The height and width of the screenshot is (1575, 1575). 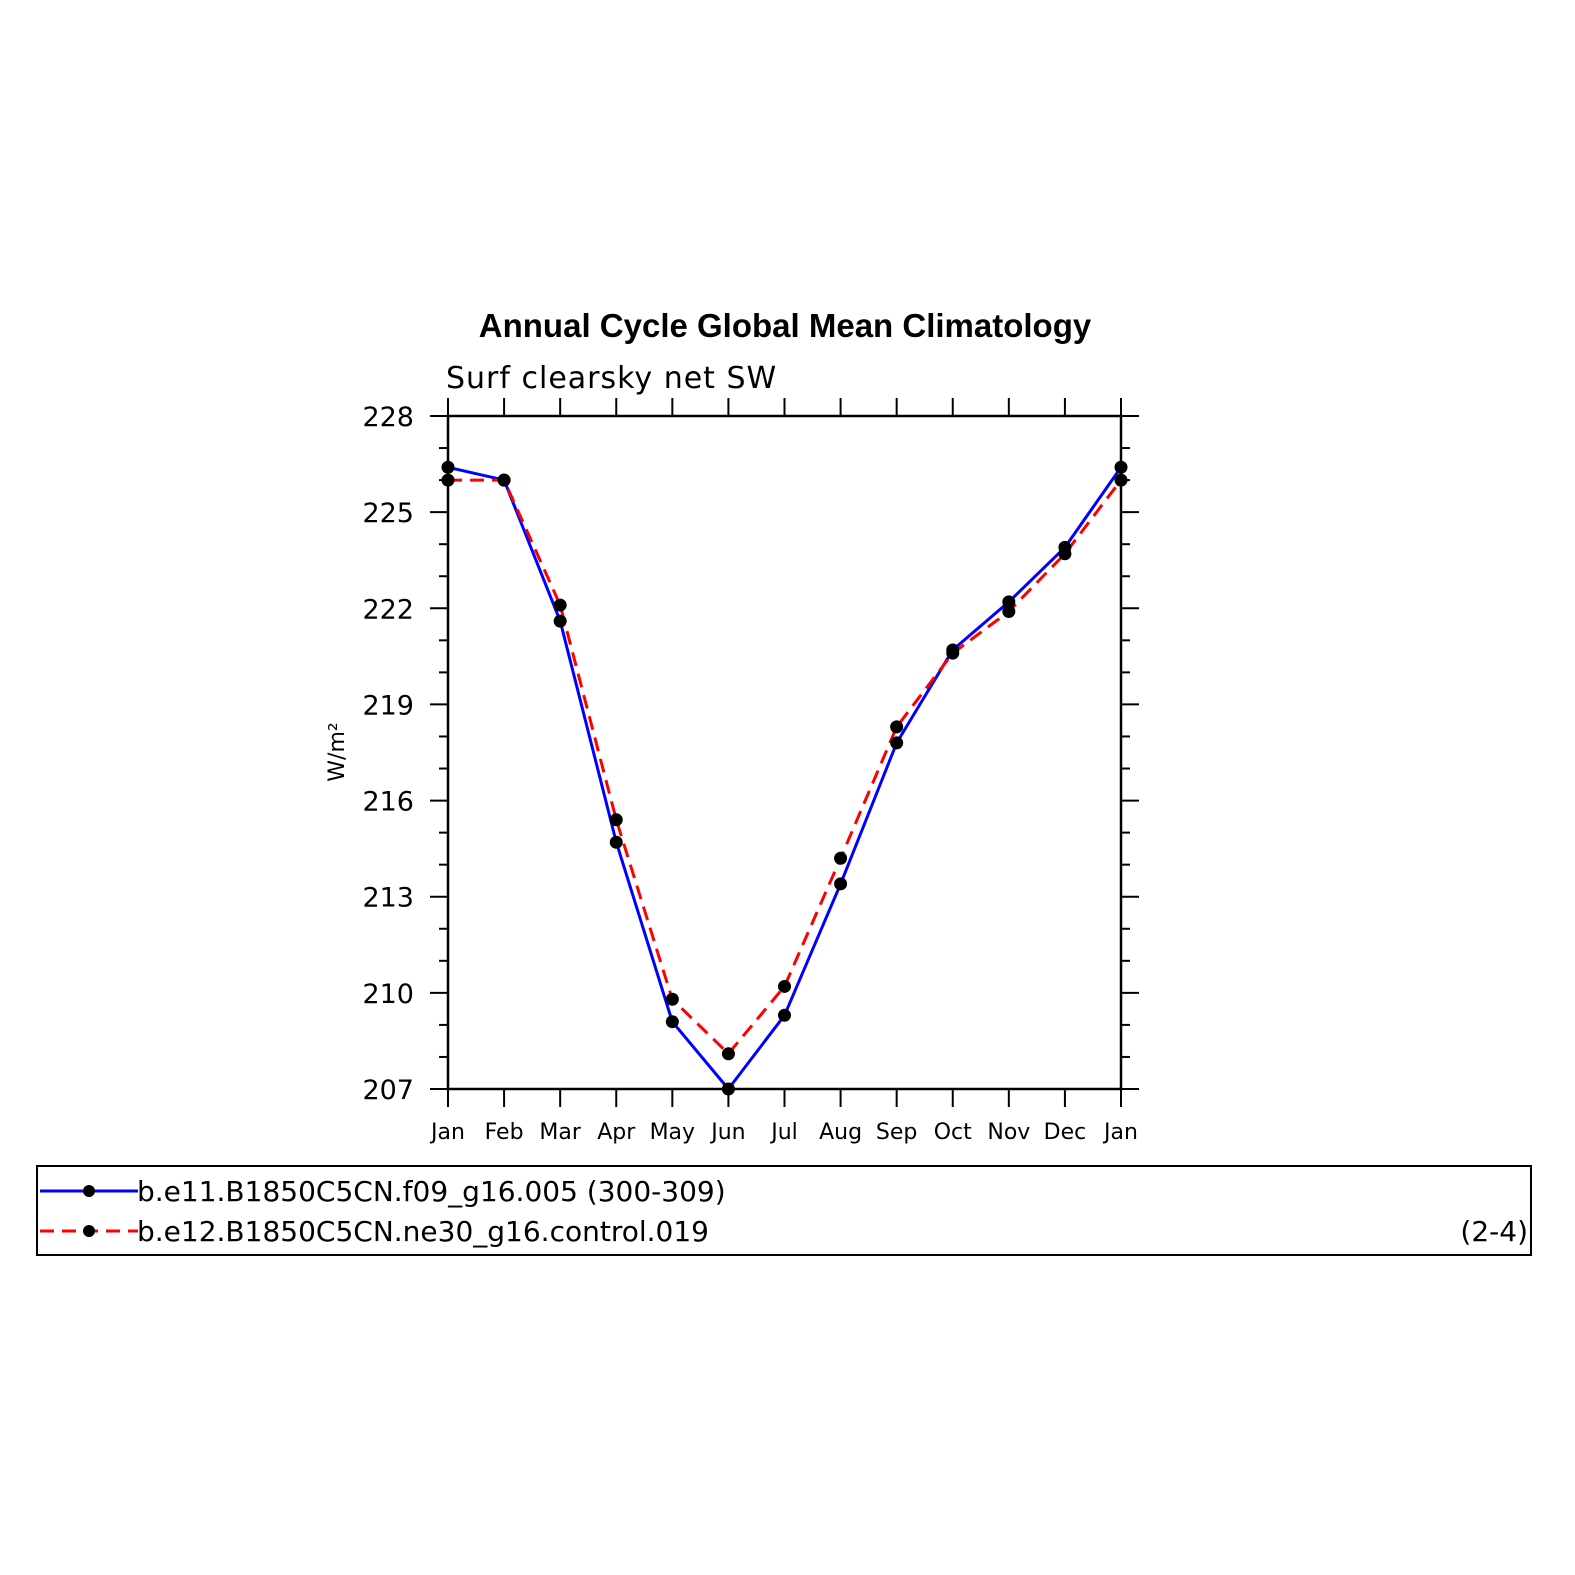 What do you see at coordinates (611, 378) in the screenshot?
I see `chart-subtitle: Surf clearsky net SW` at bounding box center [611, 378].